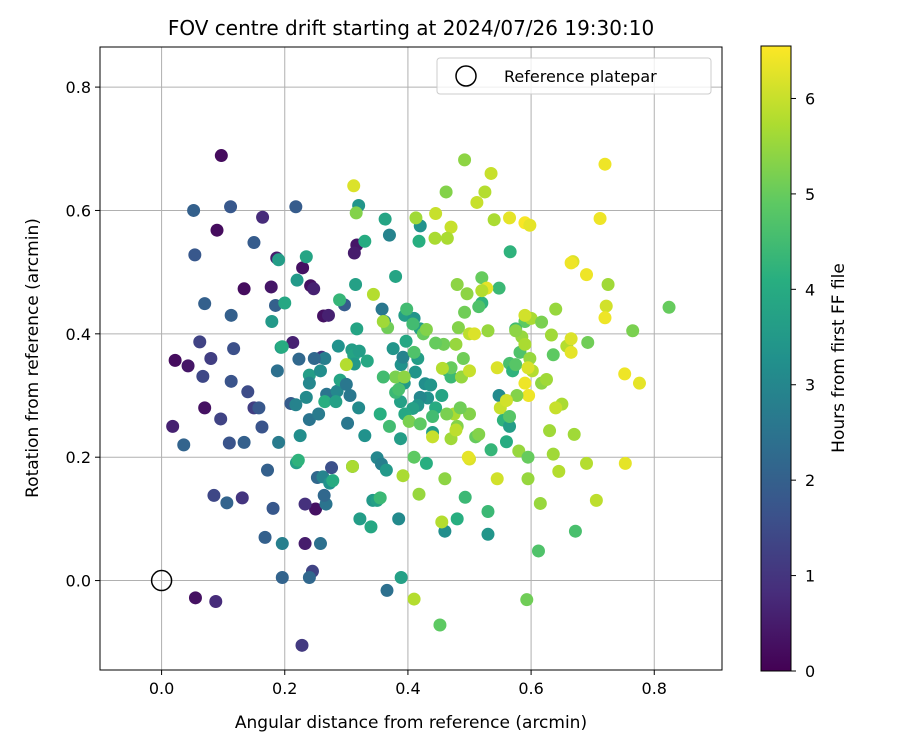  What do you see at coordinates (411, 723) in the screenshot?
I see `x-axis-label: Angular distance from reference (arcmin)` at bounding box center [411, 723].